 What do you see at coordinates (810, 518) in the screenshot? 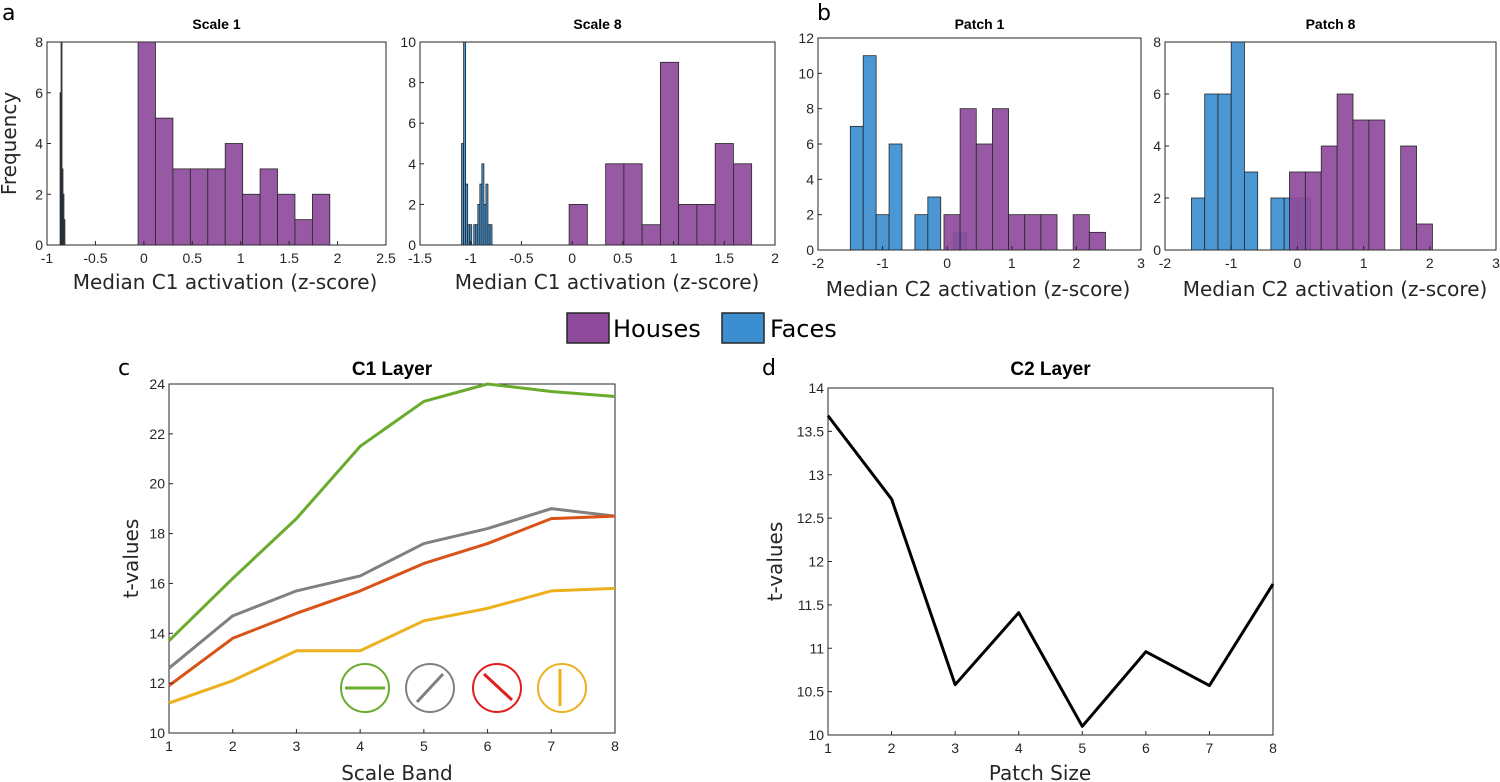
I see `y-tick-label: 12.5` at bounding box center [810, 518].